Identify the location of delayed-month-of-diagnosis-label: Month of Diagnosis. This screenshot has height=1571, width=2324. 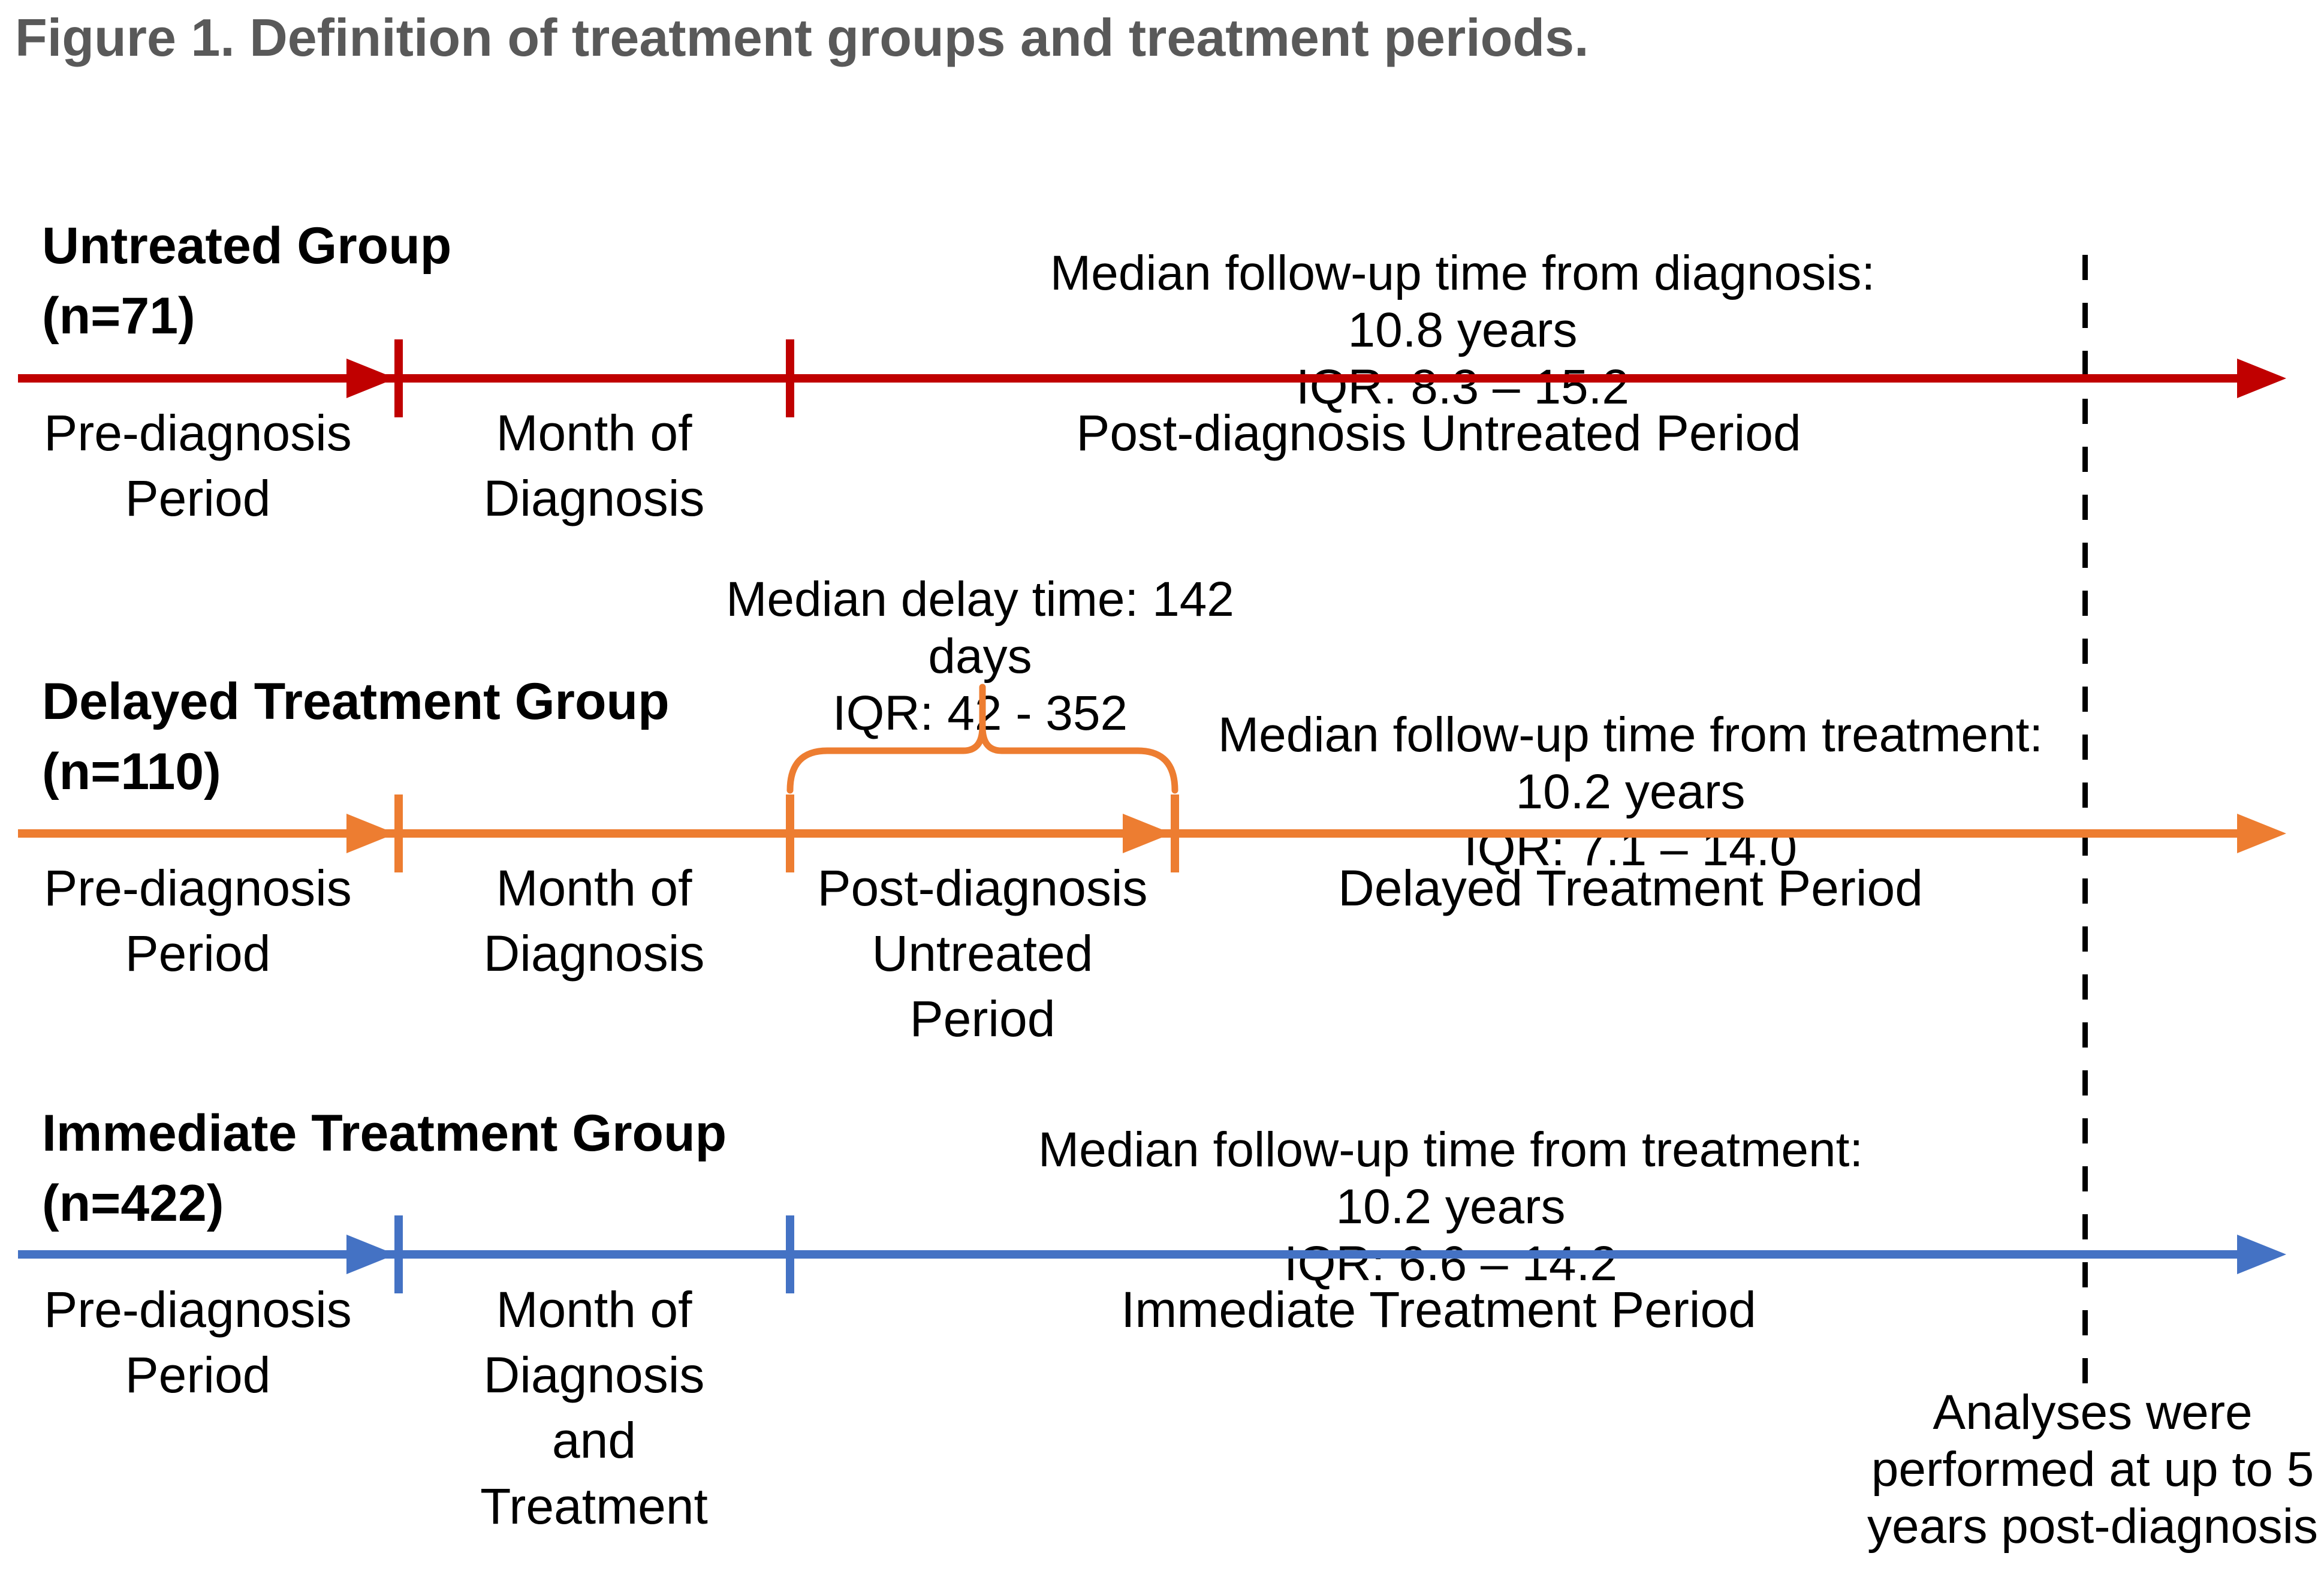
(594, 921).